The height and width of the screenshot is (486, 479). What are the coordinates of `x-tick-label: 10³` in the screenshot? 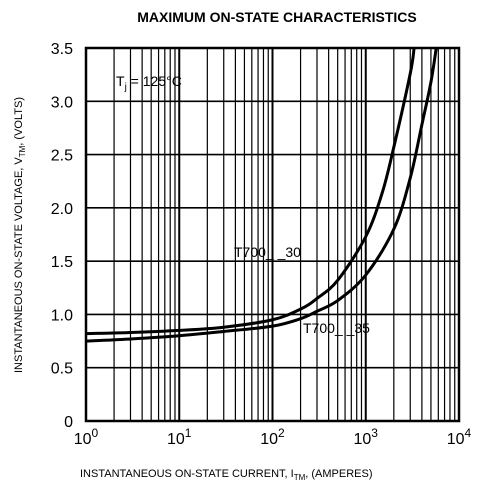 It's located at (366, 437).